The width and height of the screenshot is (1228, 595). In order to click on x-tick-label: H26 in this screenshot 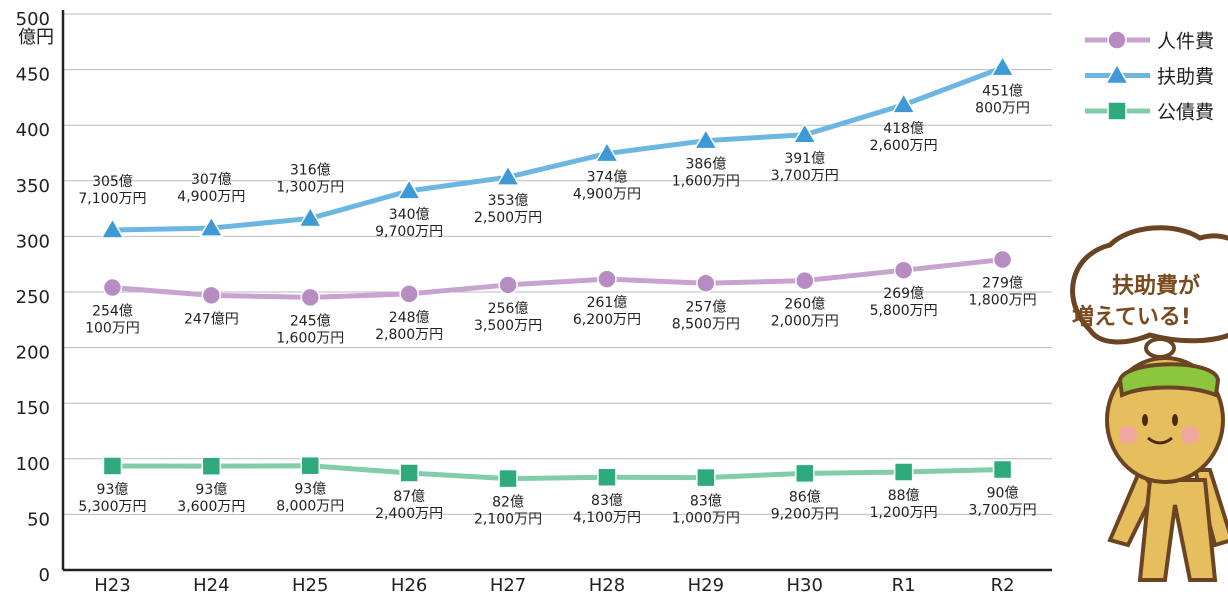, I will do `click(409, 585)`.